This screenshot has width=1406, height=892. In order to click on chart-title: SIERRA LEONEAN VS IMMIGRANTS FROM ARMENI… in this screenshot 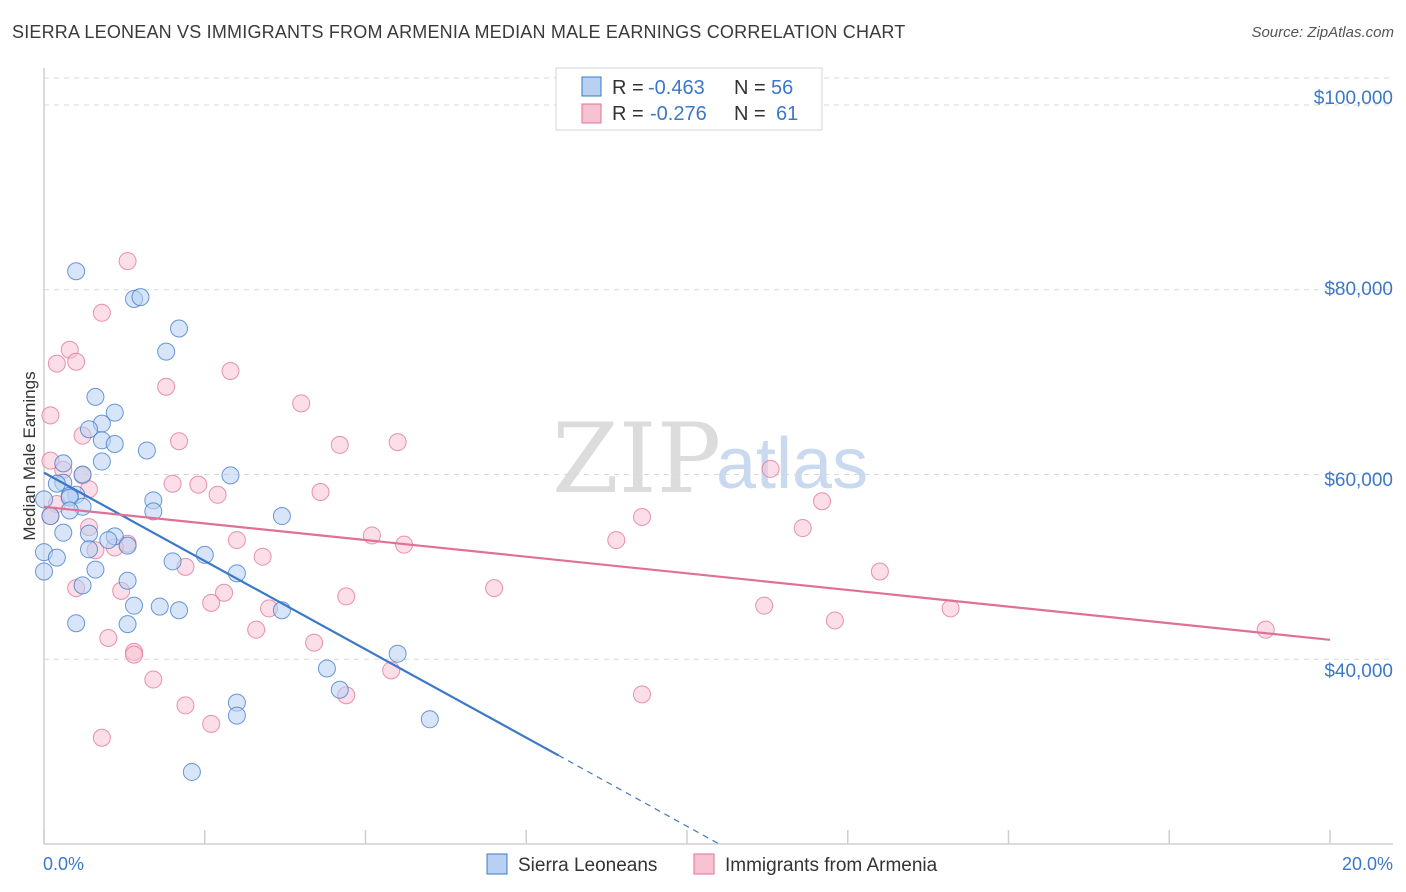, I will do `click(459, 32)`.